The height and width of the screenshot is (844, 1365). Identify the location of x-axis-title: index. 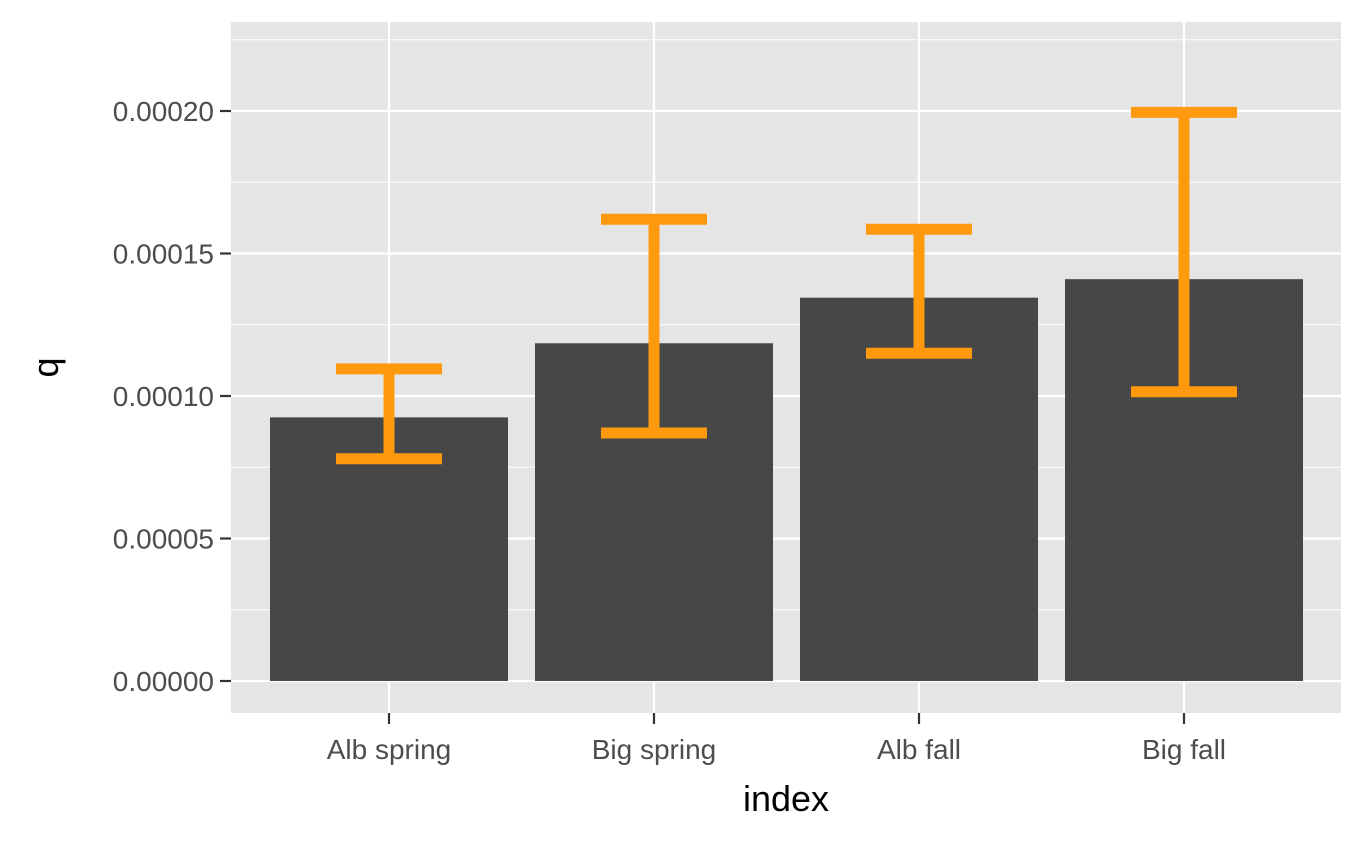
(786, 798).